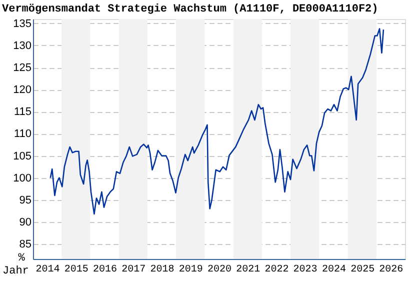 This screenshot has height=300, width=420. Describe the element at coordinates (76, 270) in the screenshot. I see `x-tick-label: 2015` at that location.